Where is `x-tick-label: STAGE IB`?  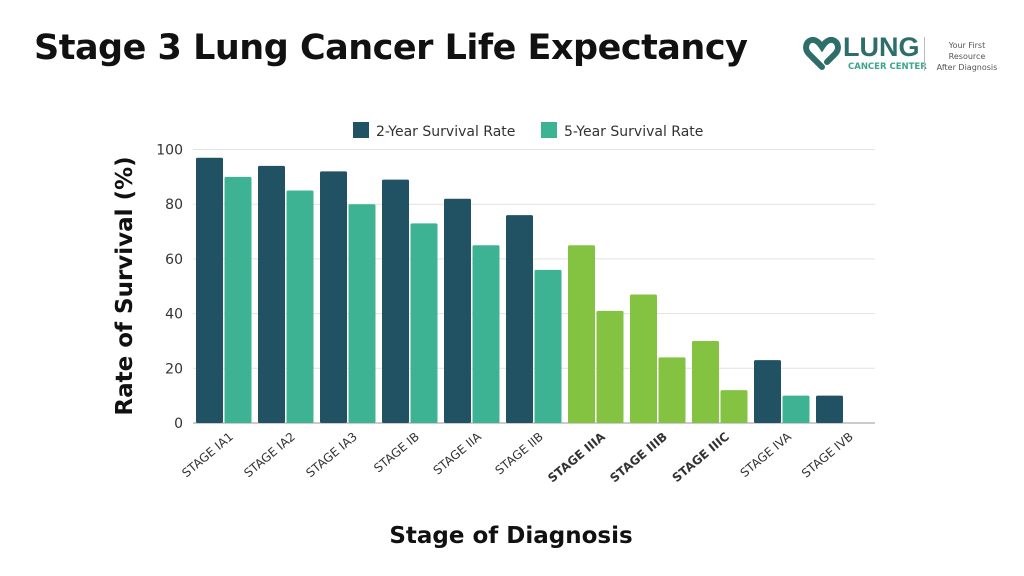 x-tick-label: STAGE IB is located at coordinates (396, 453).